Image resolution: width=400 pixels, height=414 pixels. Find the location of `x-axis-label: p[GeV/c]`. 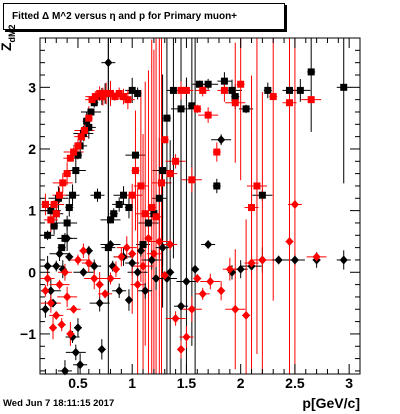

x-axis-label: p[GeV/c] is located at coordinates (331, 403).